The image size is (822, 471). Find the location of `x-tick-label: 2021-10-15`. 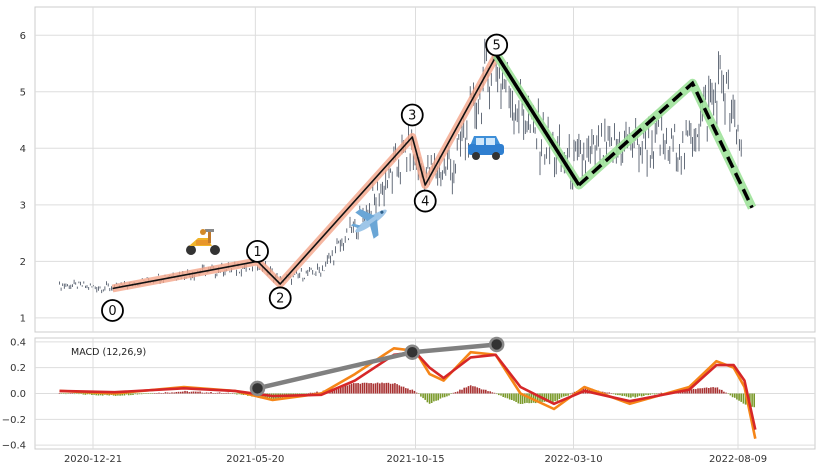

x-tick-label: 2021-10-15 is located at coordinates (415, 459).